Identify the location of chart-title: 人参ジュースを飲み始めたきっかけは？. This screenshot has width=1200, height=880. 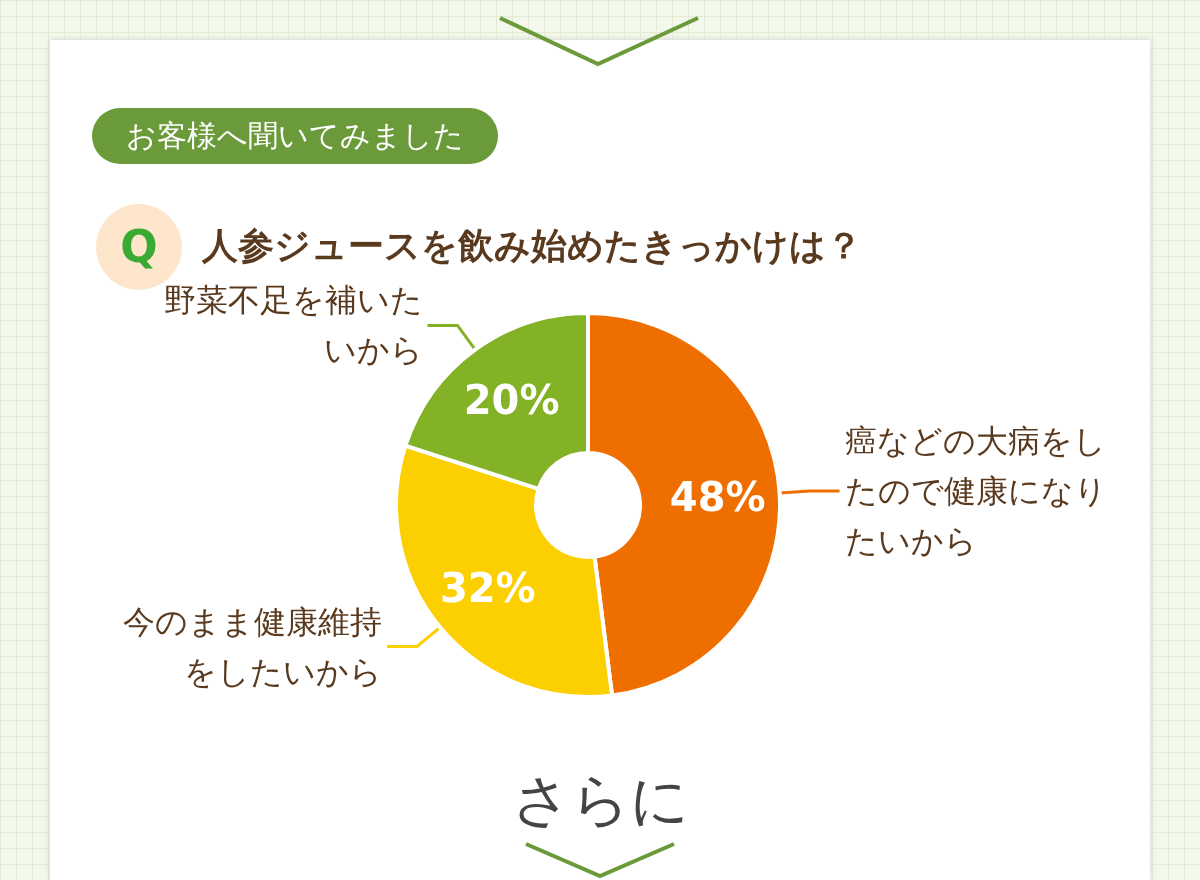
(532, 246).